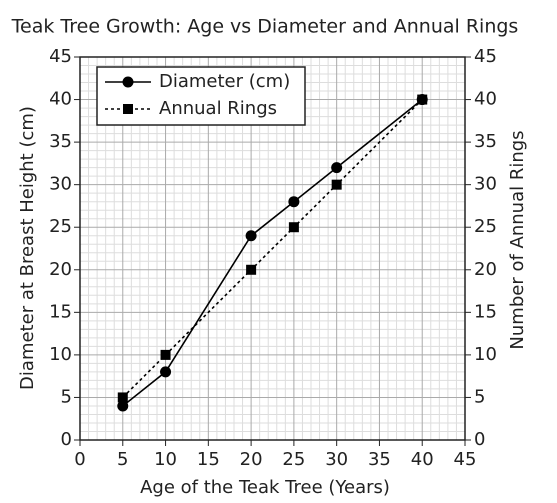 Image resolution: width=557 pixels, height=503 pixels. Describe the element at coordinates (293, 459) in the screenshot. I see `x-tick-label: 25` at that location.